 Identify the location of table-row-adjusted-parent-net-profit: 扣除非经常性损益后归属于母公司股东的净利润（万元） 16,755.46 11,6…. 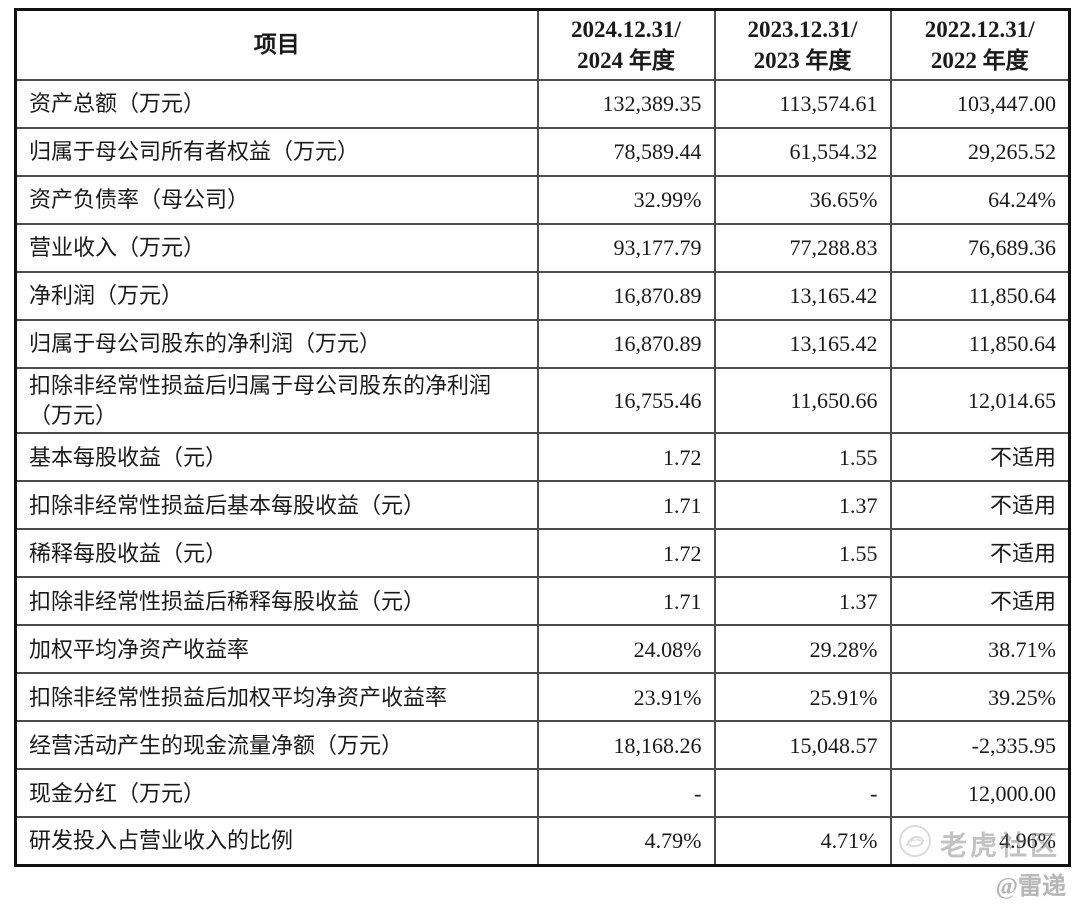
(542, 400).